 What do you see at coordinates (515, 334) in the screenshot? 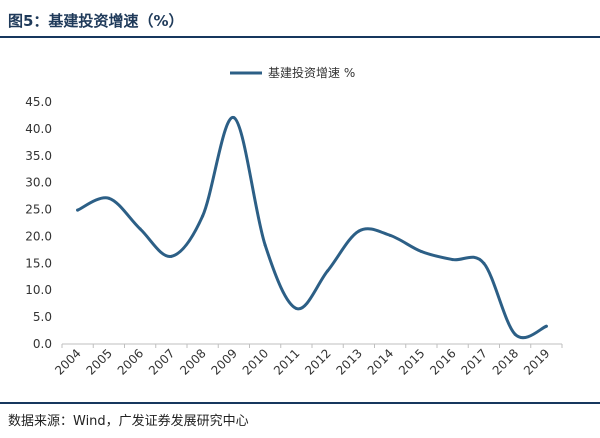
I see `data-point-2018` at bounding box center [515, 334].